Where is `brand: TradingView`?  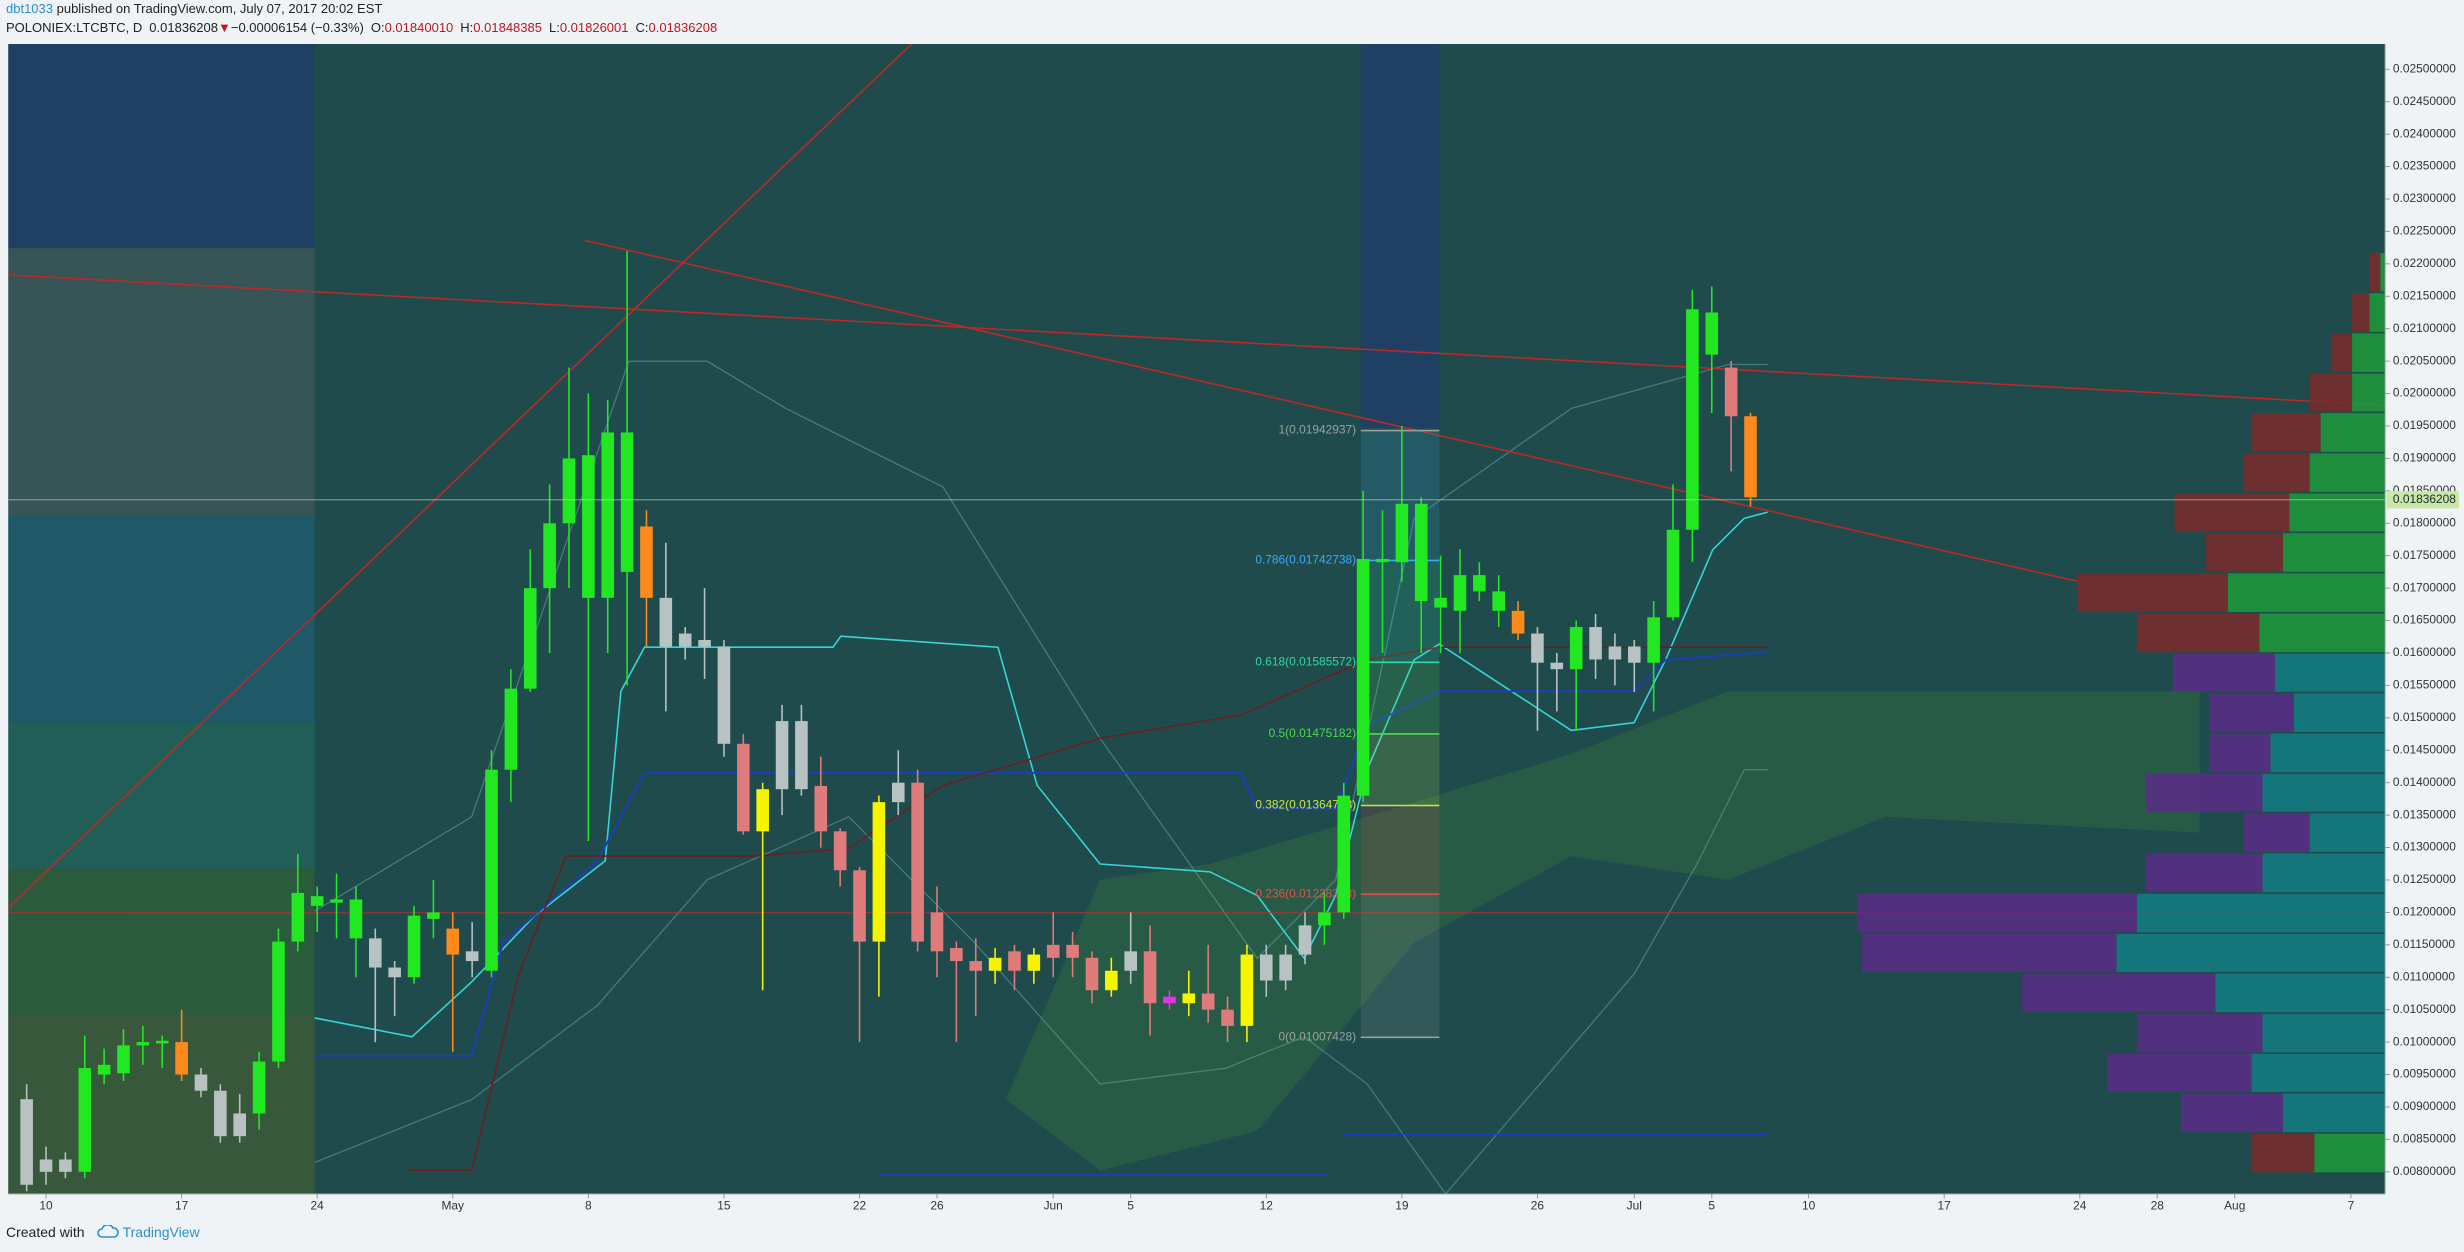
brand: TradingView is located at coordinates (161, 1232).